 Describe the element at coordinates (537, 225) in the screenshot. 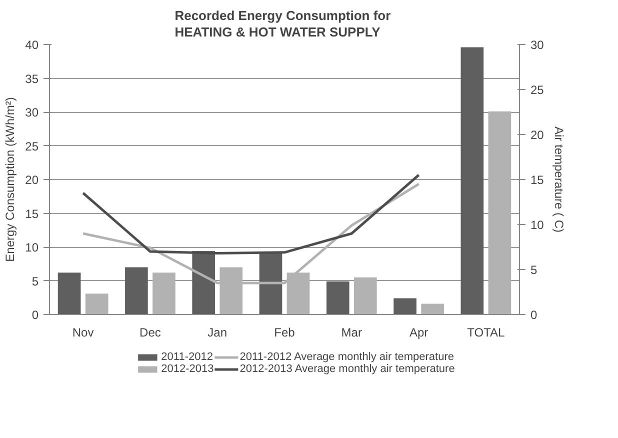

I see `y2-tick-label: 10` at that location.